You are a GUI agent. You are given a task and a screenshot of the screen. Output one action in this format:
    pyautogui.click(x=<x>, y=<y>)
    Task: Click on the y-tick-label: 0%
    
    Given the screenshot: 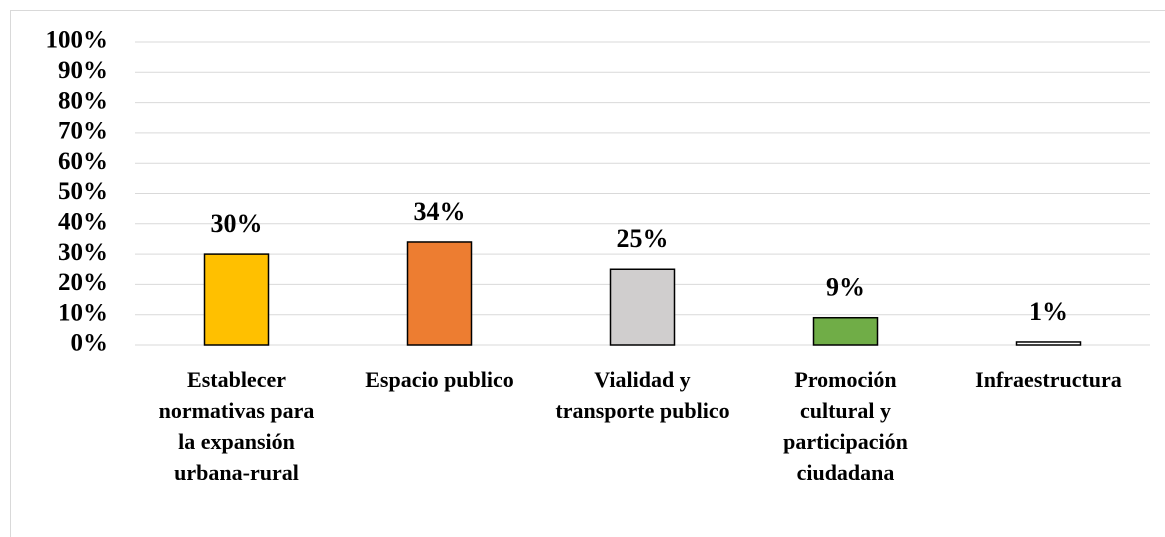 What is the action you would take?
    pyautogui.click(x=90, y=343)
    